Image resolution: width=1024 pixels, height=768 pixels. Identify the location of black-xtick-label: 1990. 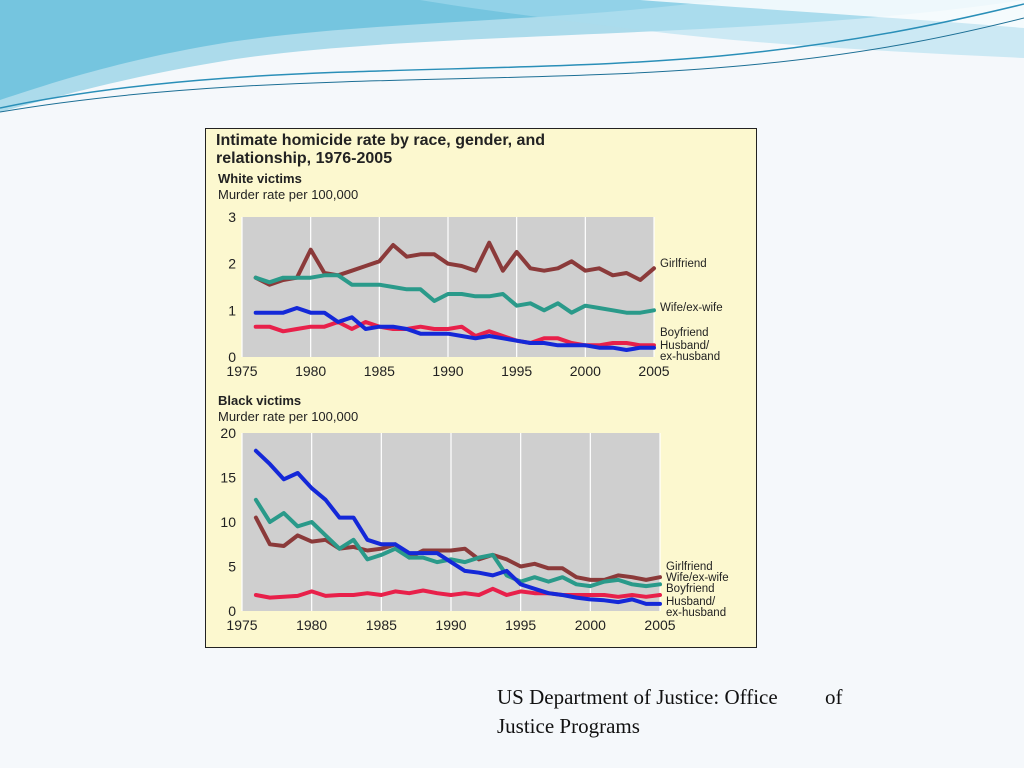
(450, 625).